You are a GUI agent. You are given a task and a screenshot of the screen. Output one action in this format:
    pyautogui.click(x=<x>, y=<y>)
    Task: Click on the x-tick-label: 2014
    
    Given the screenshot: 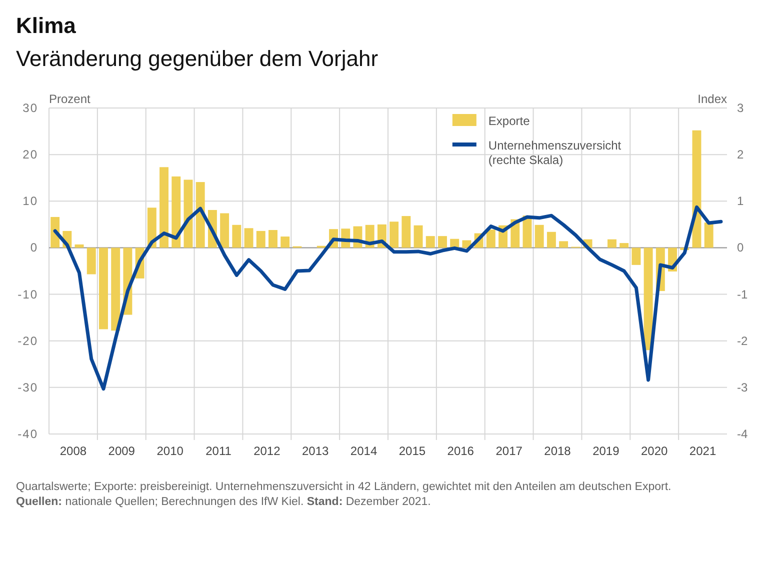 What is the action you would take?
    pyautogui.click(x=364, y=451)
    